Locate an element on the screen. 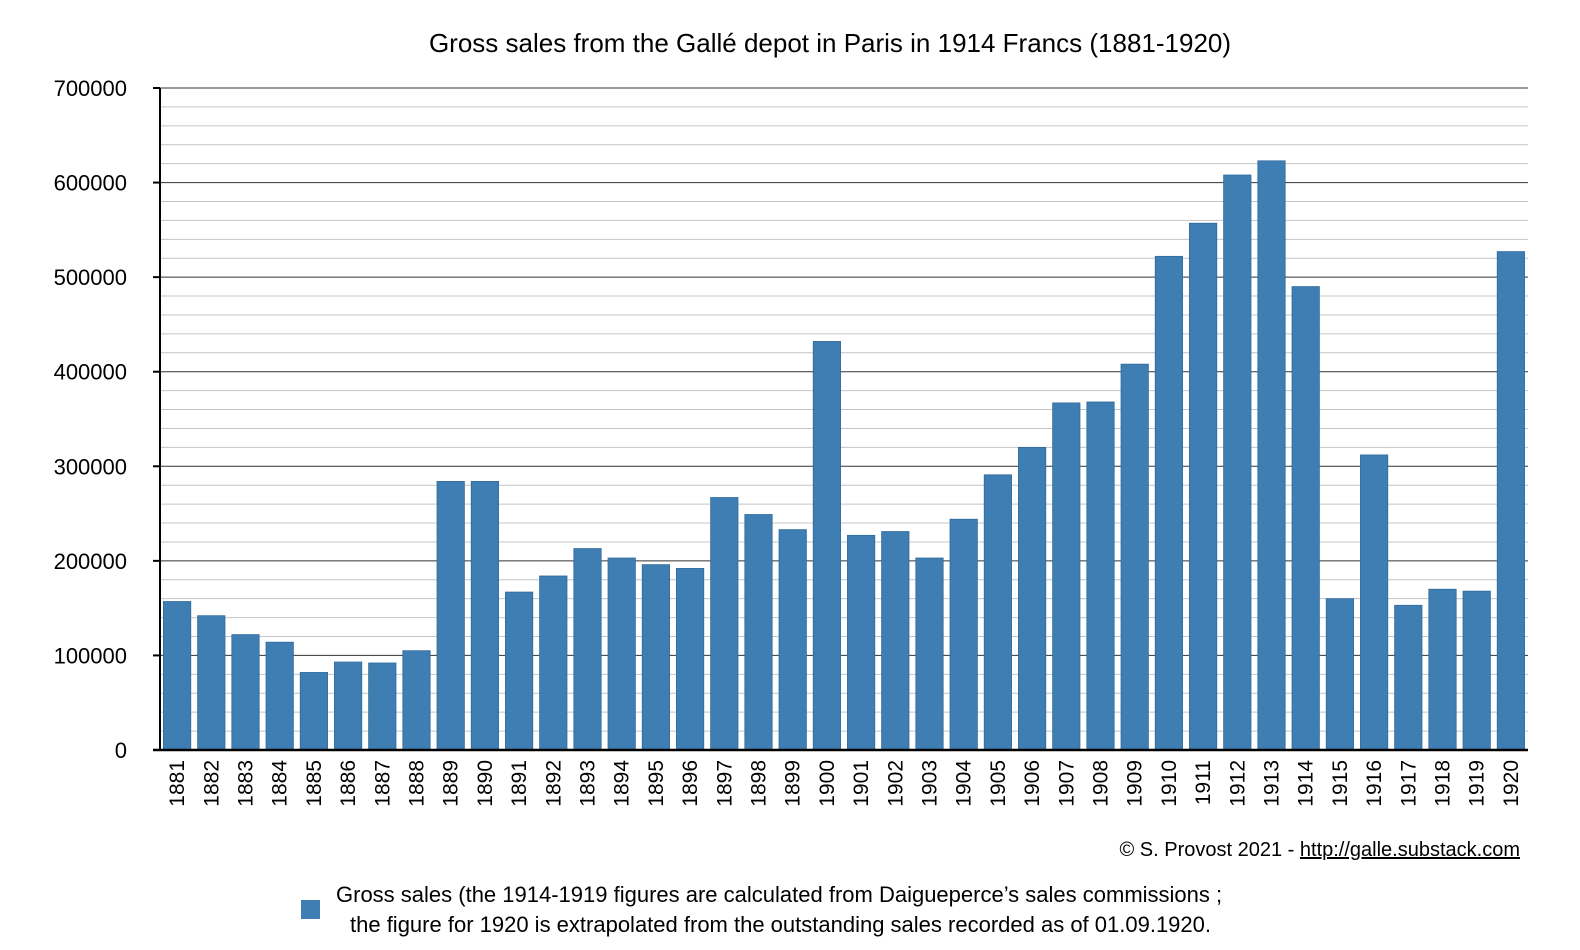  x-tick-label: 1887 is located at coordinates (382, 783).